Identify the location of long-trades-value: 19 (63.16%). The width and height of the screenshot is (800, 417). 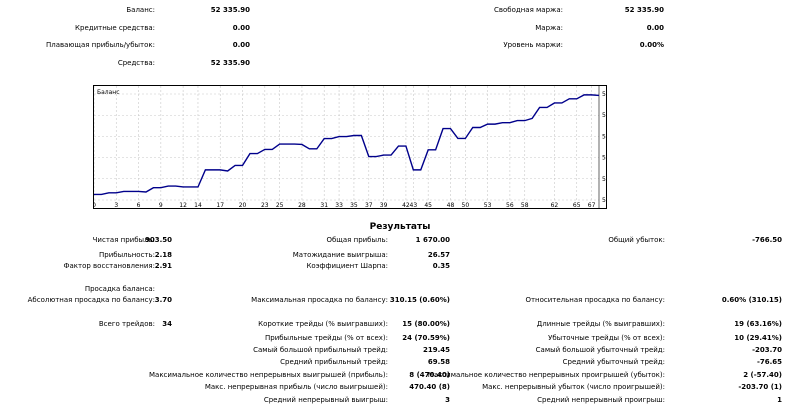
(758, 324).